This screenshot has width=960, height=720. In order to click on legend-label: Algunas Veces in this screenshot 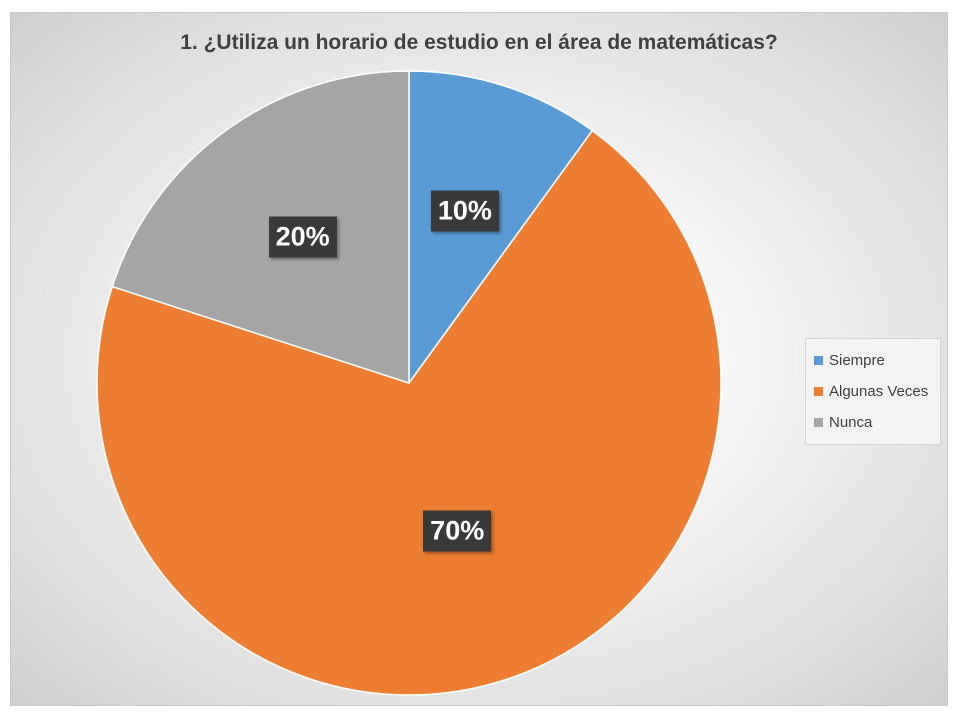, I will do `click(879, 391)`.